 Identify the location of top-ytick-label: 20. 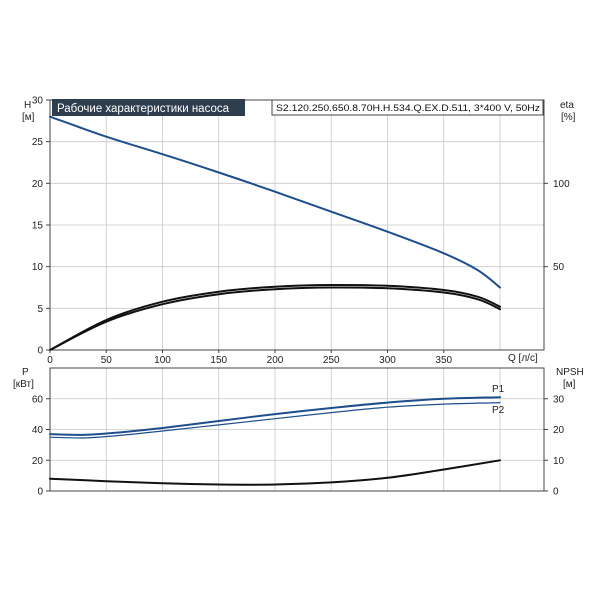
(38, 184).